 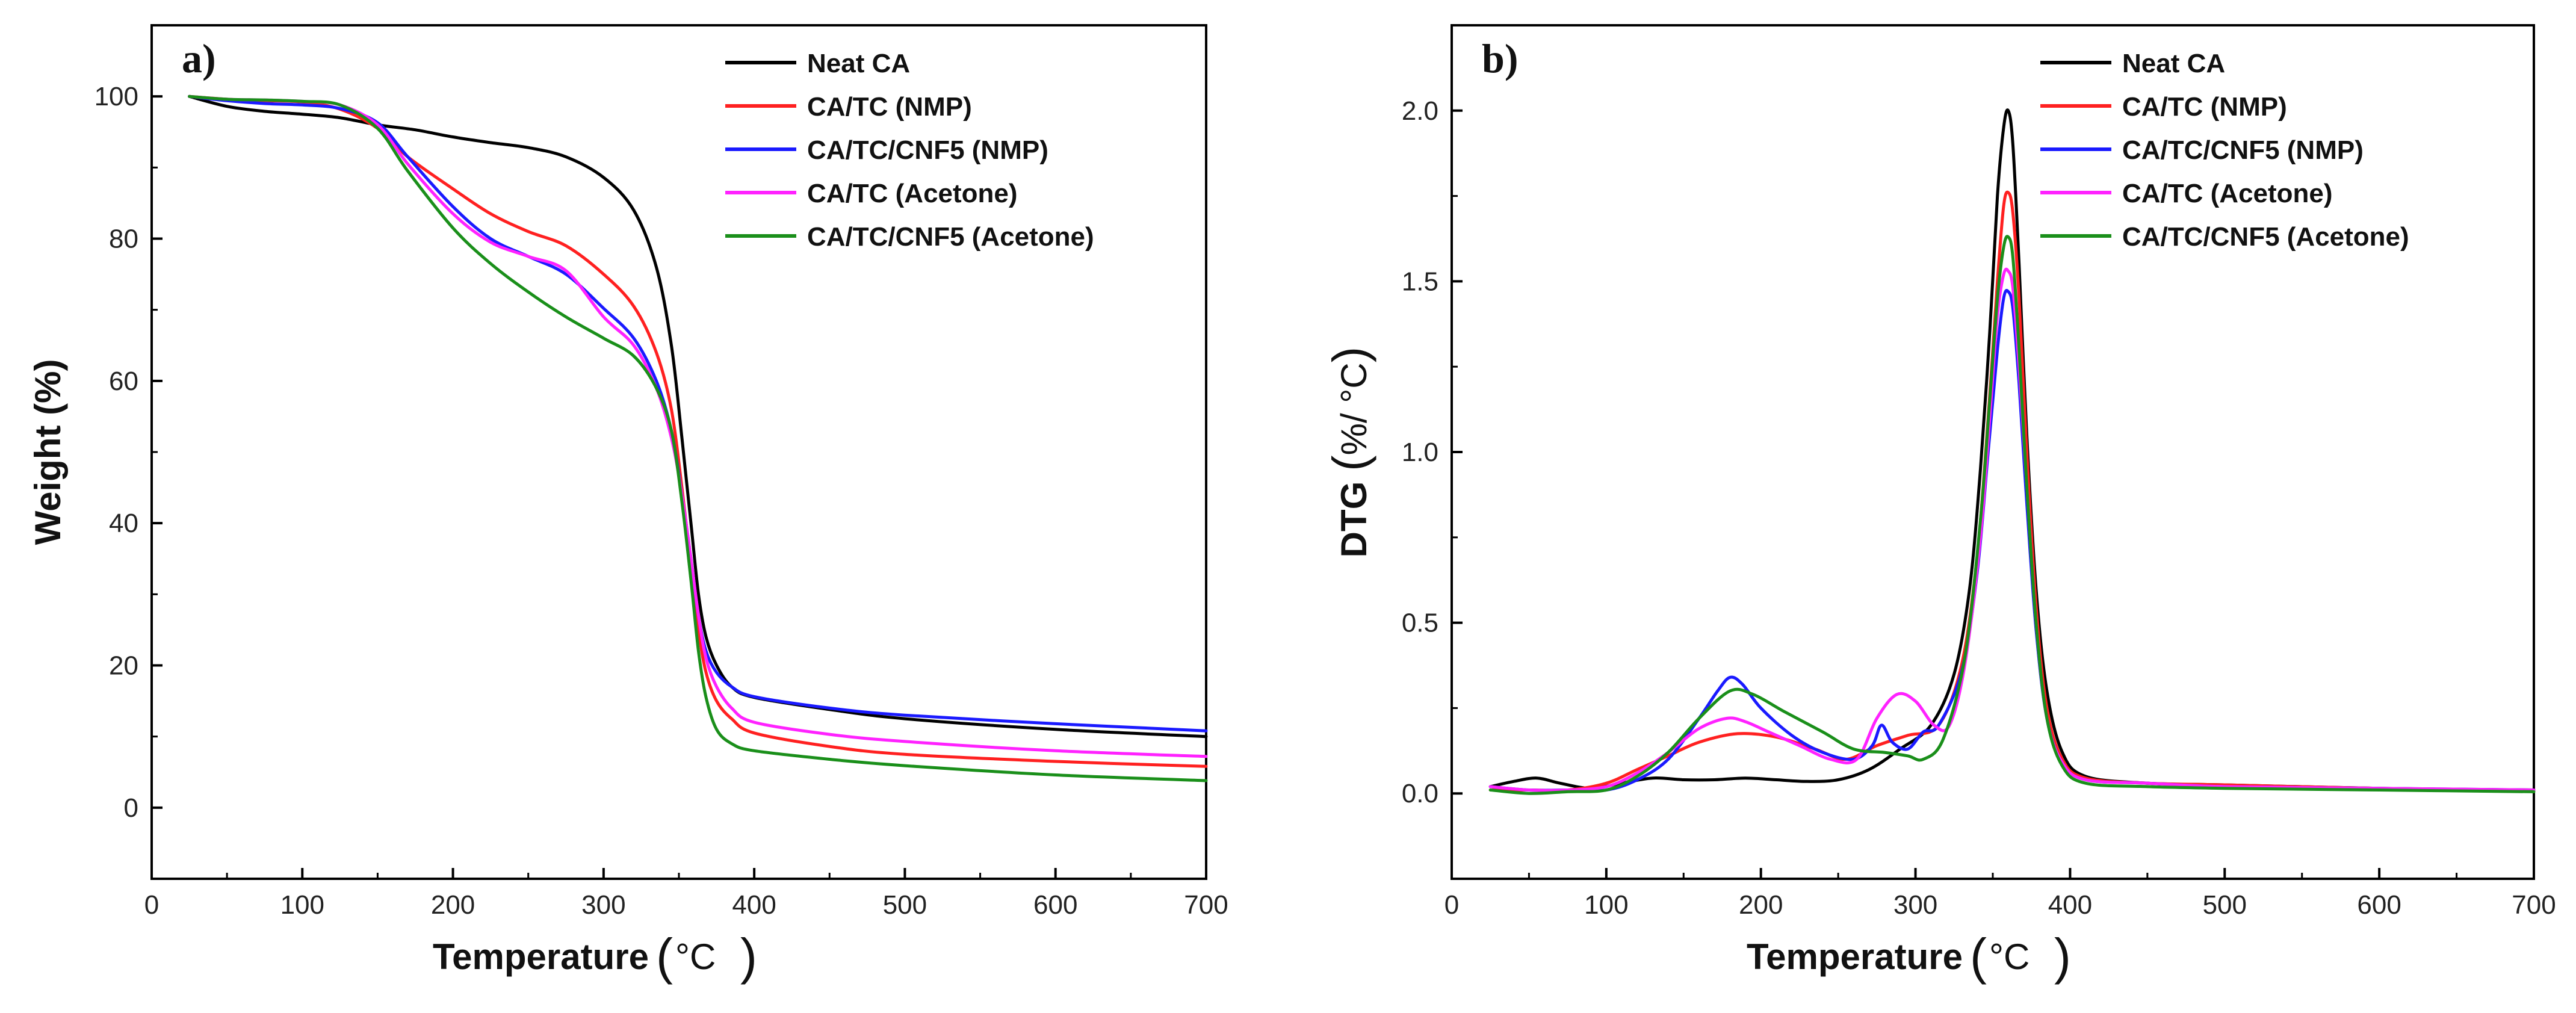 I want to click on y-tick-label-b: 0.0, so click(x=1420, y=793).